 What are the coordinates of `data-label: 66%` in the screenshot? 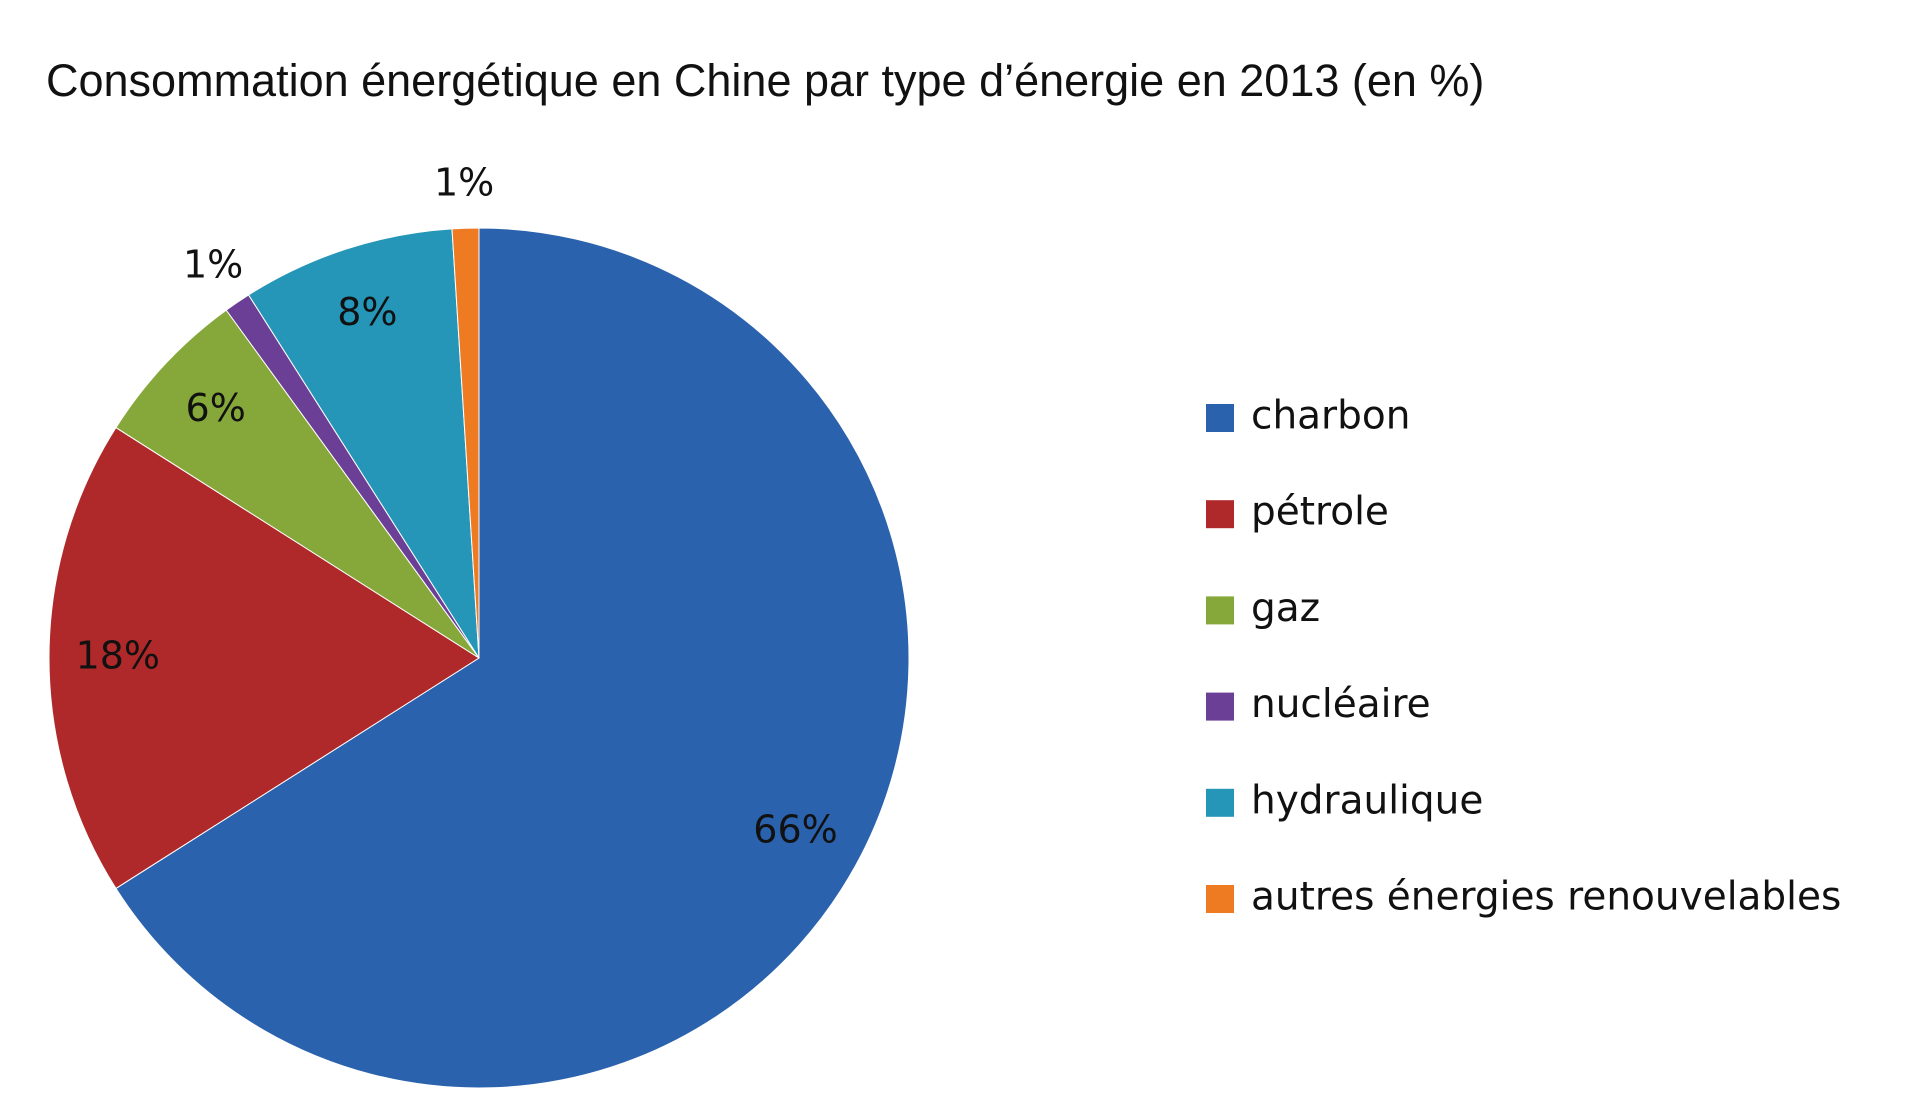 It's located at (795, 830).